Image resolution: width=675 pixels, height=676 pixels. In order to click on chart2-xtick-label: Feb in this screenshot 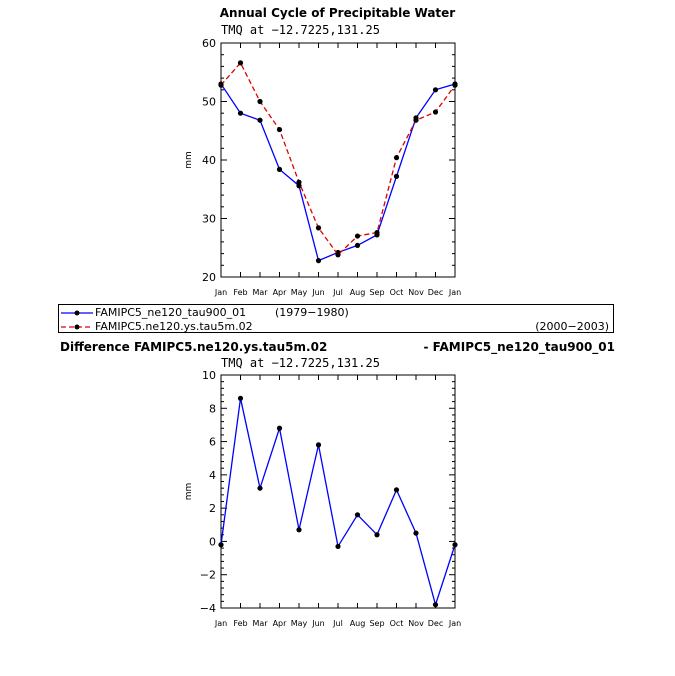, I will do `click(240, 623)`.